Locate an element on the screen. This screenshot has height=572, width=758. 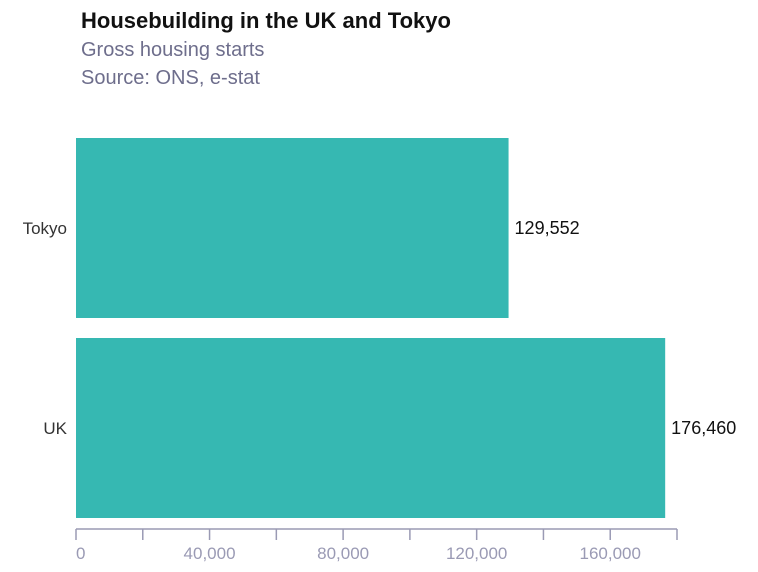
x-tick-label: 120,000 is located at coordinates (476, 553).